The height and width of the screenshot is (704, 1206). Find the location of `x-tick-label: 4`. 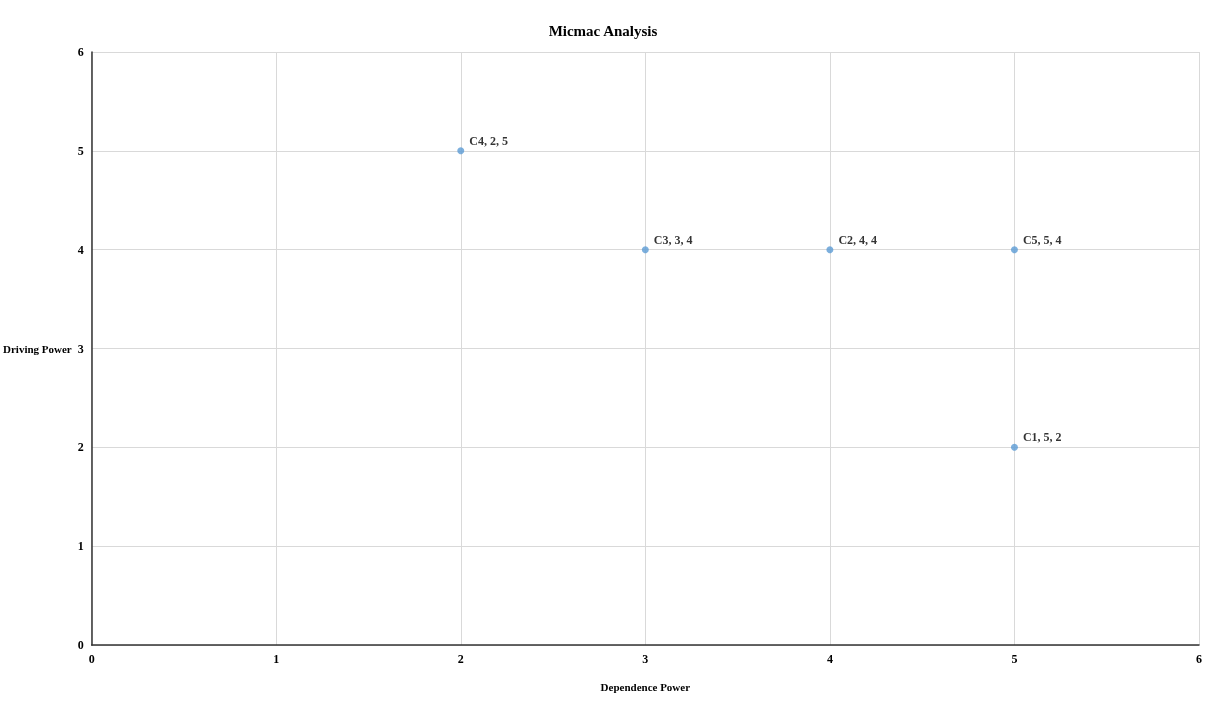

x-tick-label: 4 is located at coordinates (829, 659).